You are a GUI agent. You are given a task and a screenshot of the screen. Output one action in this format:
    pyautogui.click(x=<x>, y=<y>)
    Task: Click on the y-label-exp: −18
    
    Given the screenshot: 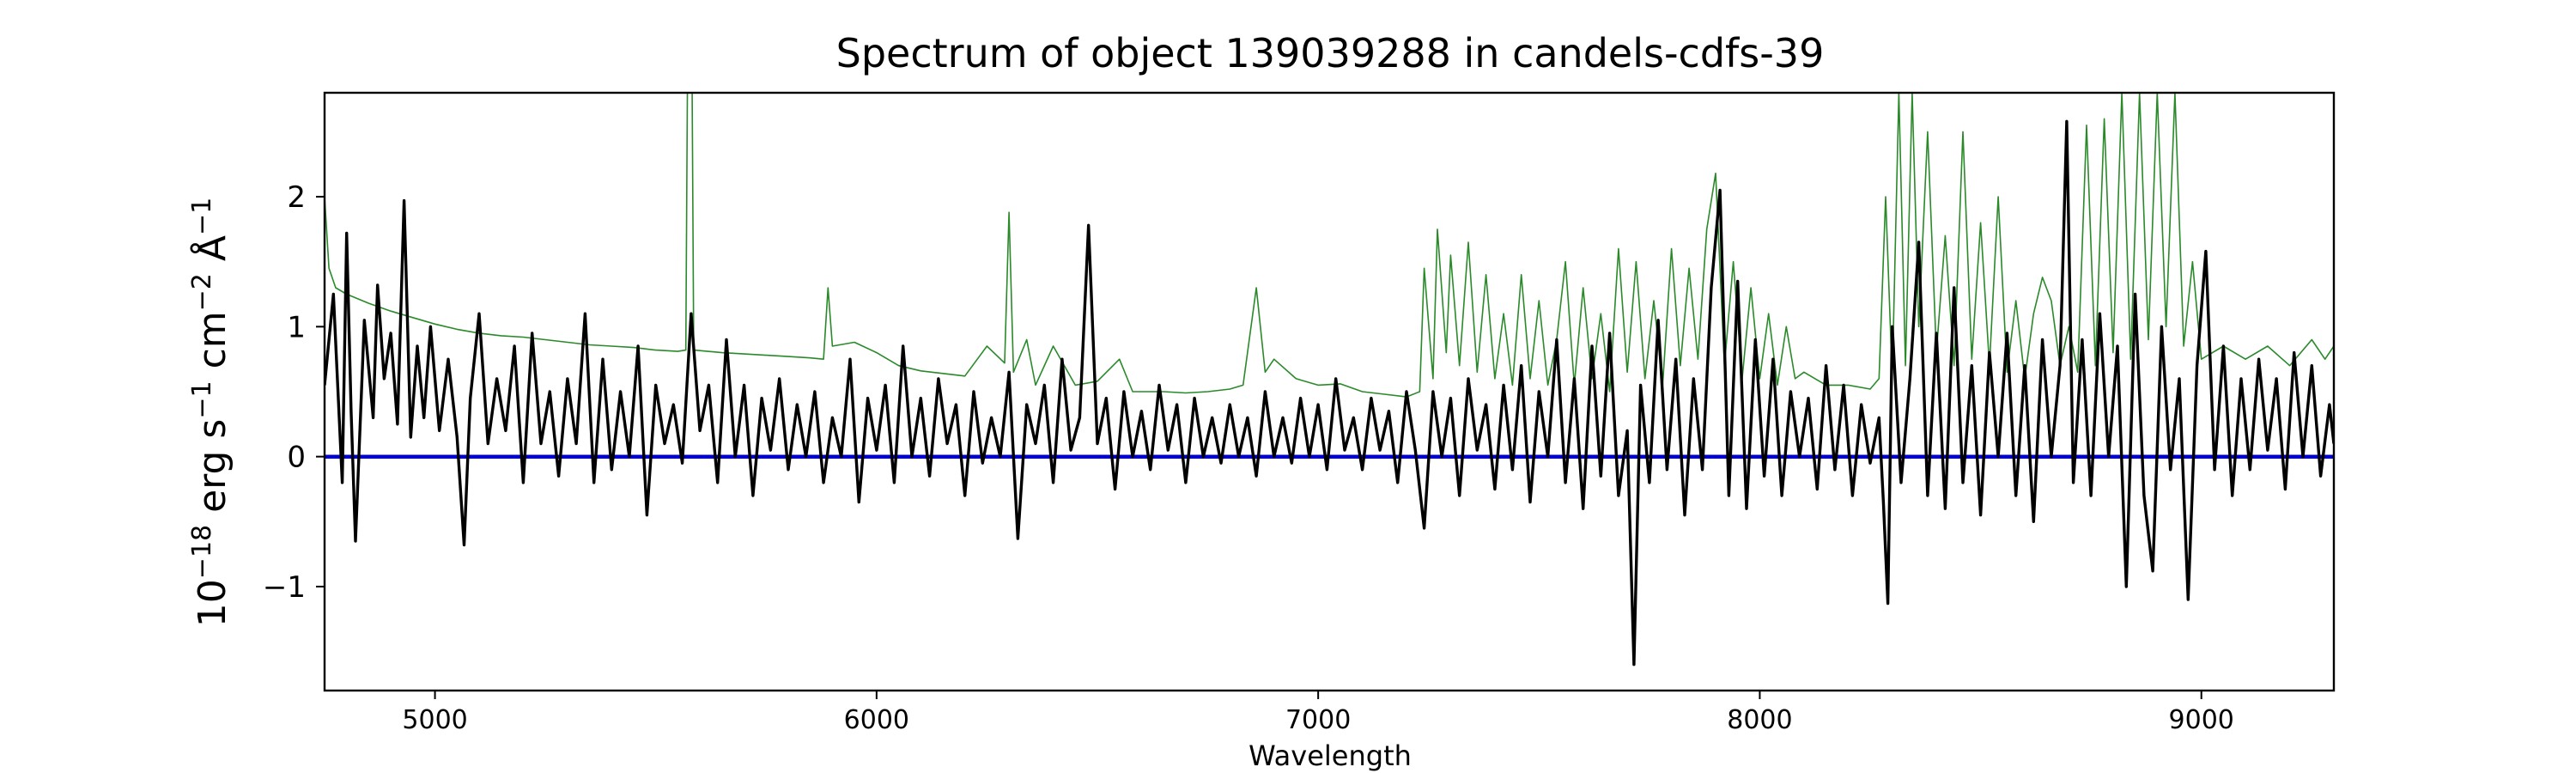 What is the action you would take?
    pyautogui.click(x=202, y=552)
    